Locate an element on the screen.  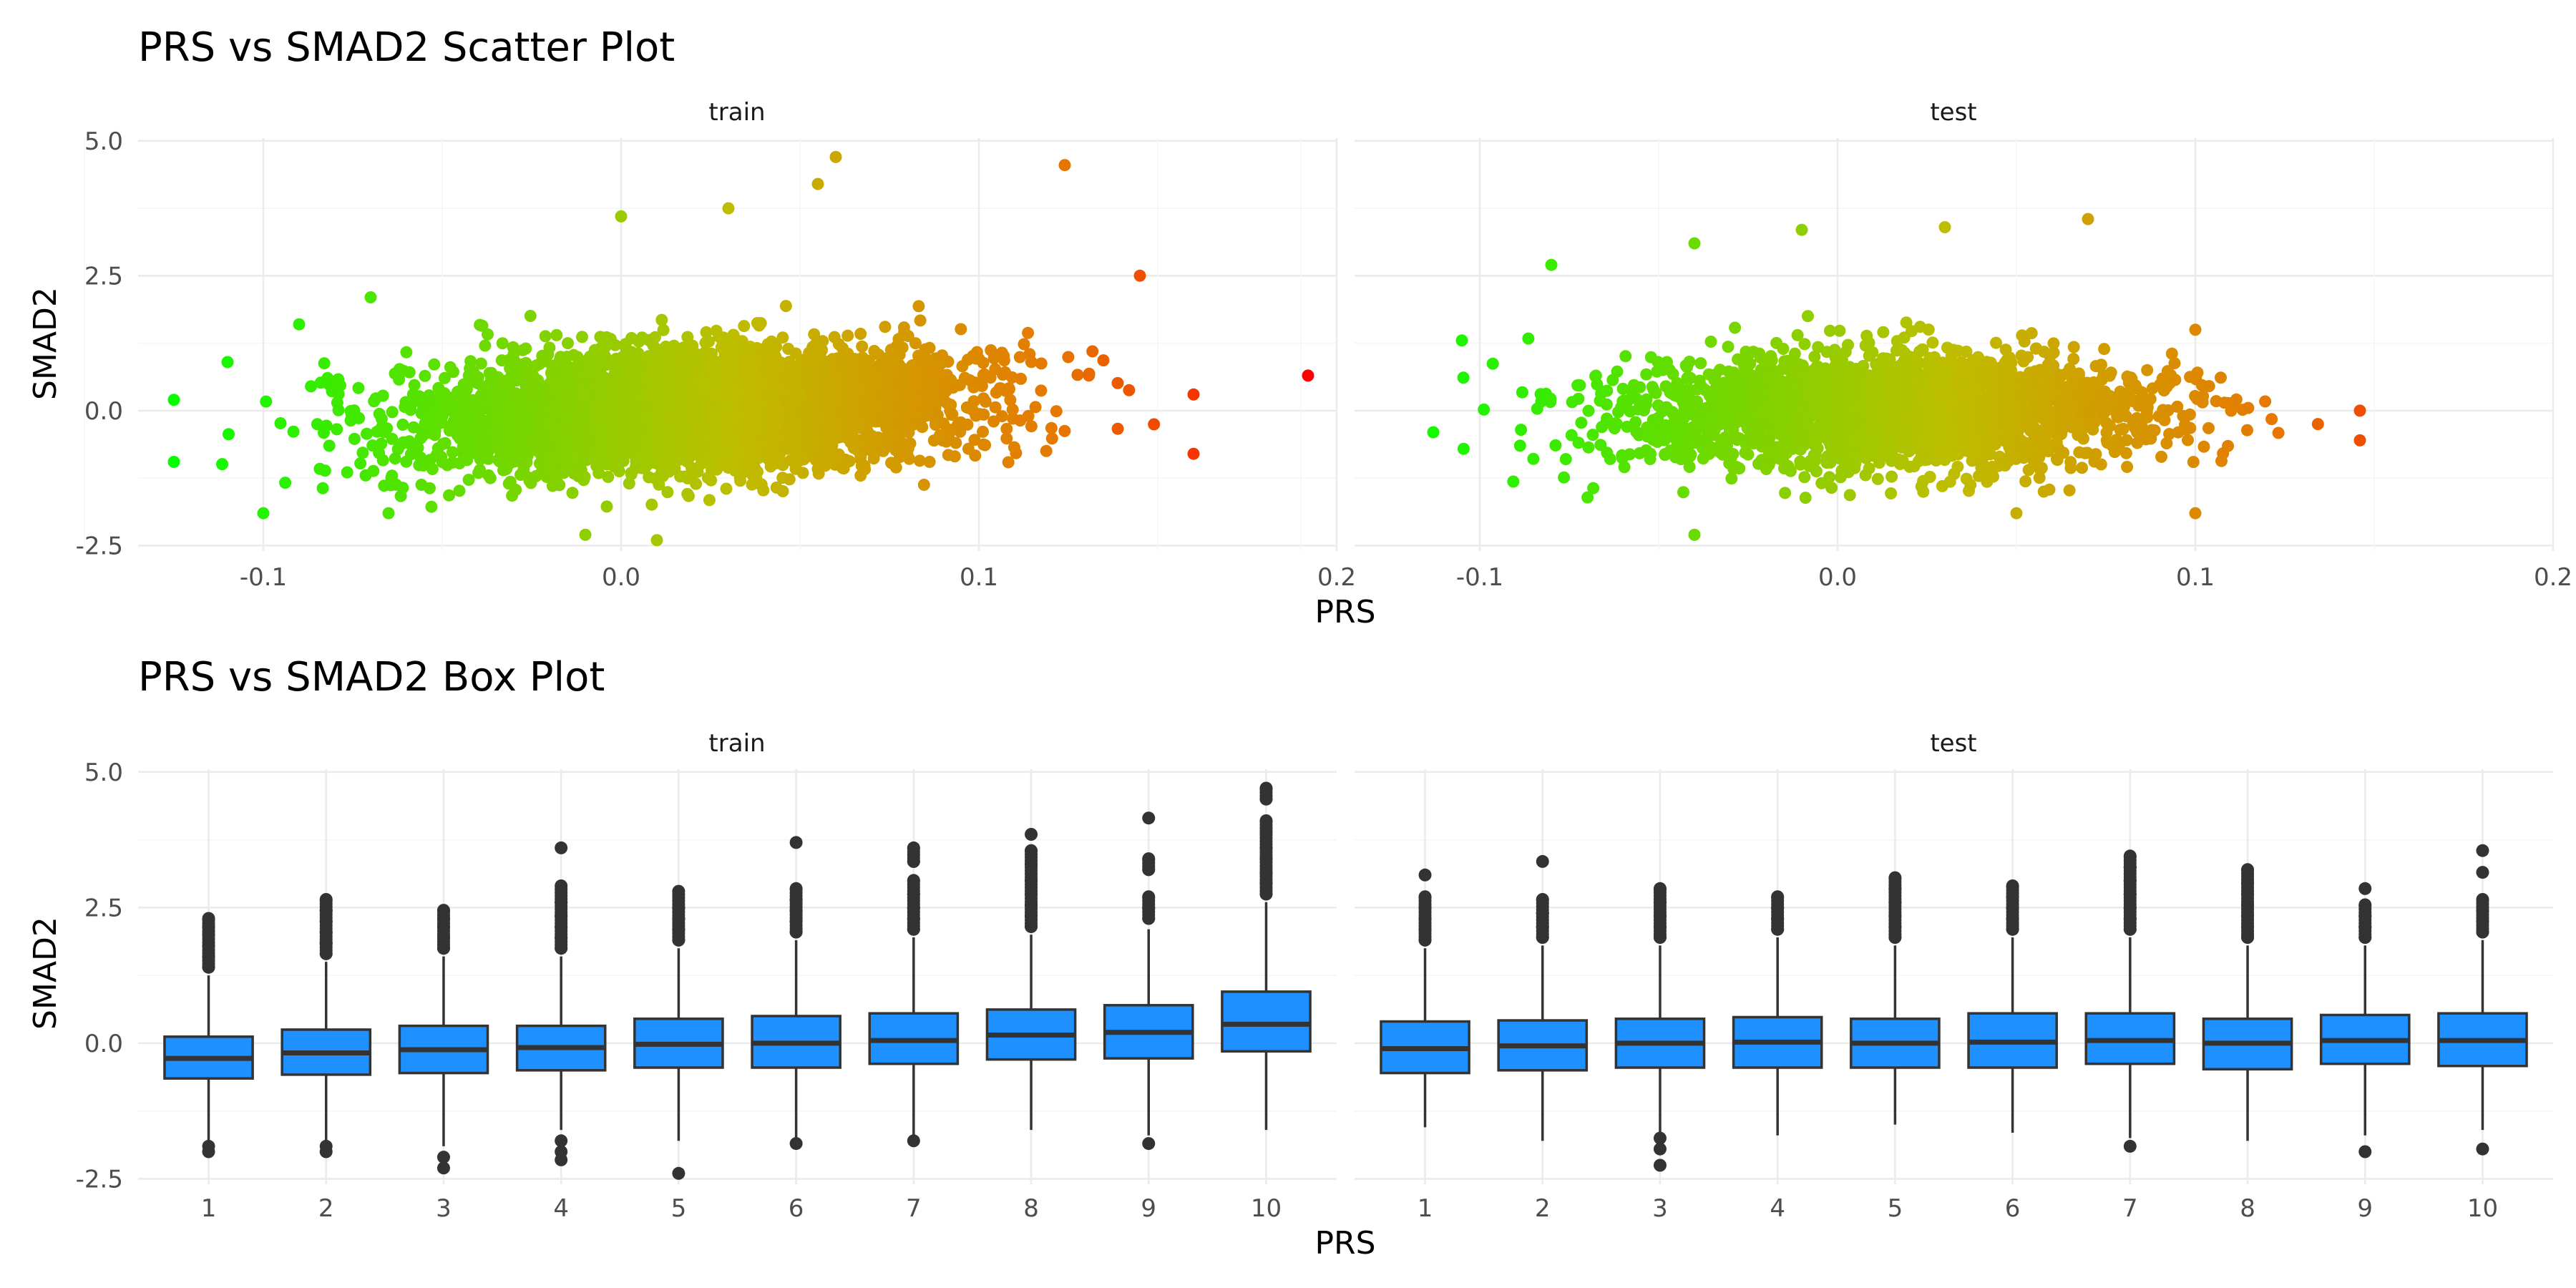
x-tick-label: -0.1 is located at coordinates (263, 577).